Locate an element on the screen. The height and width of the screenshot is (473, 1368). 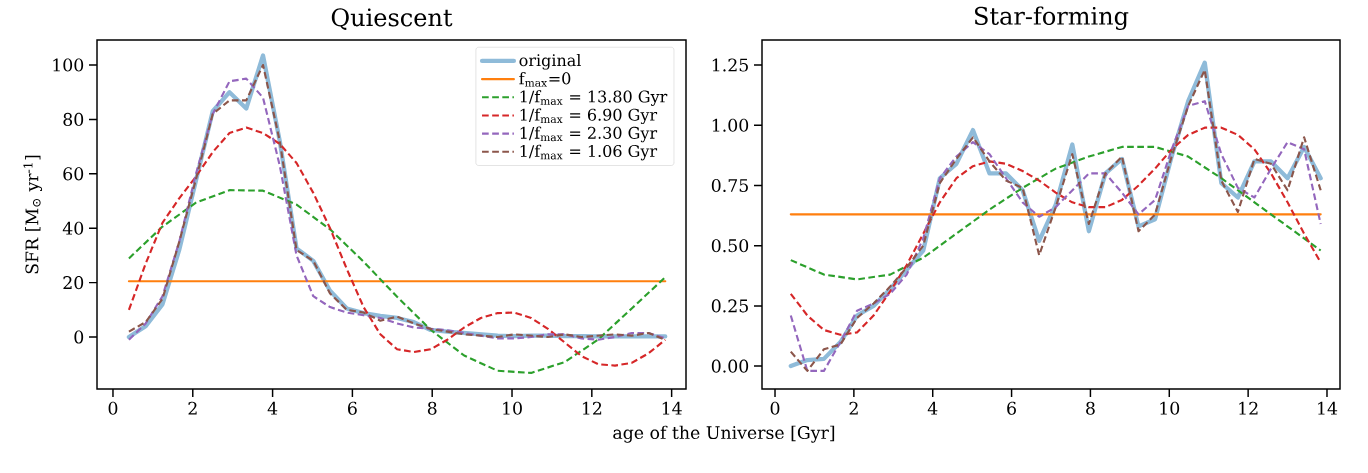
y-tick-label: 60 is located at coordinates (73, 174).